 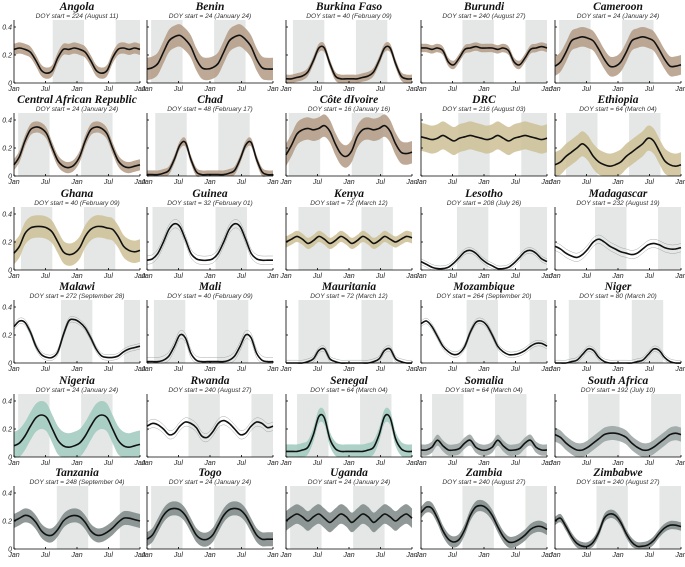 What do you see at coordinates (210, 7) in the screenshot?
I see `panel-title: Benin` at bounding box center [210, 7].